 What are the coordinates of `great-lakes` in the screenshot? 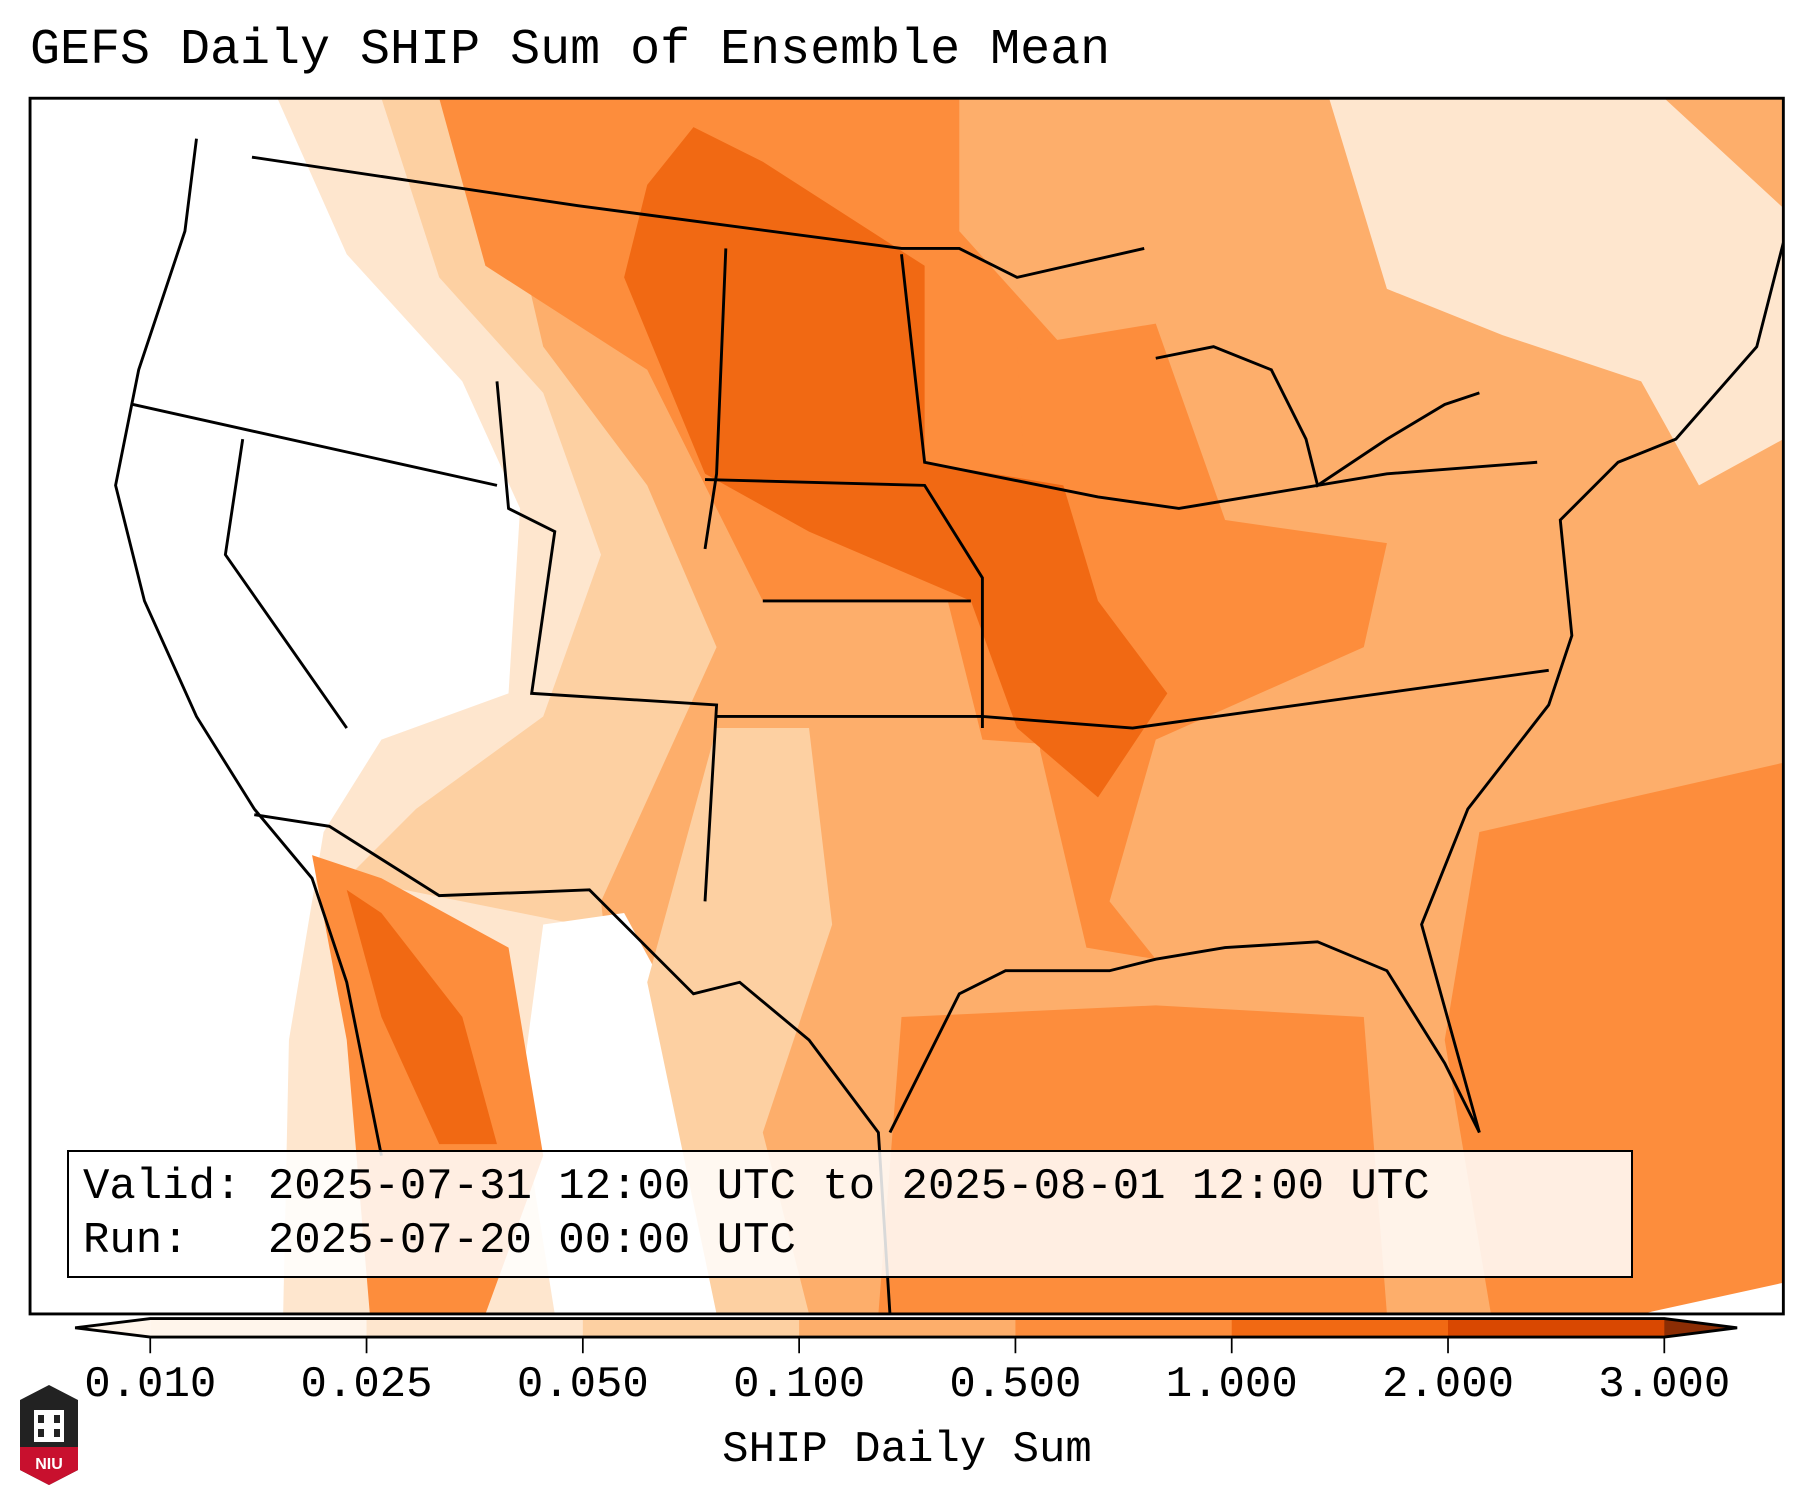 It's located at (1317, 416).